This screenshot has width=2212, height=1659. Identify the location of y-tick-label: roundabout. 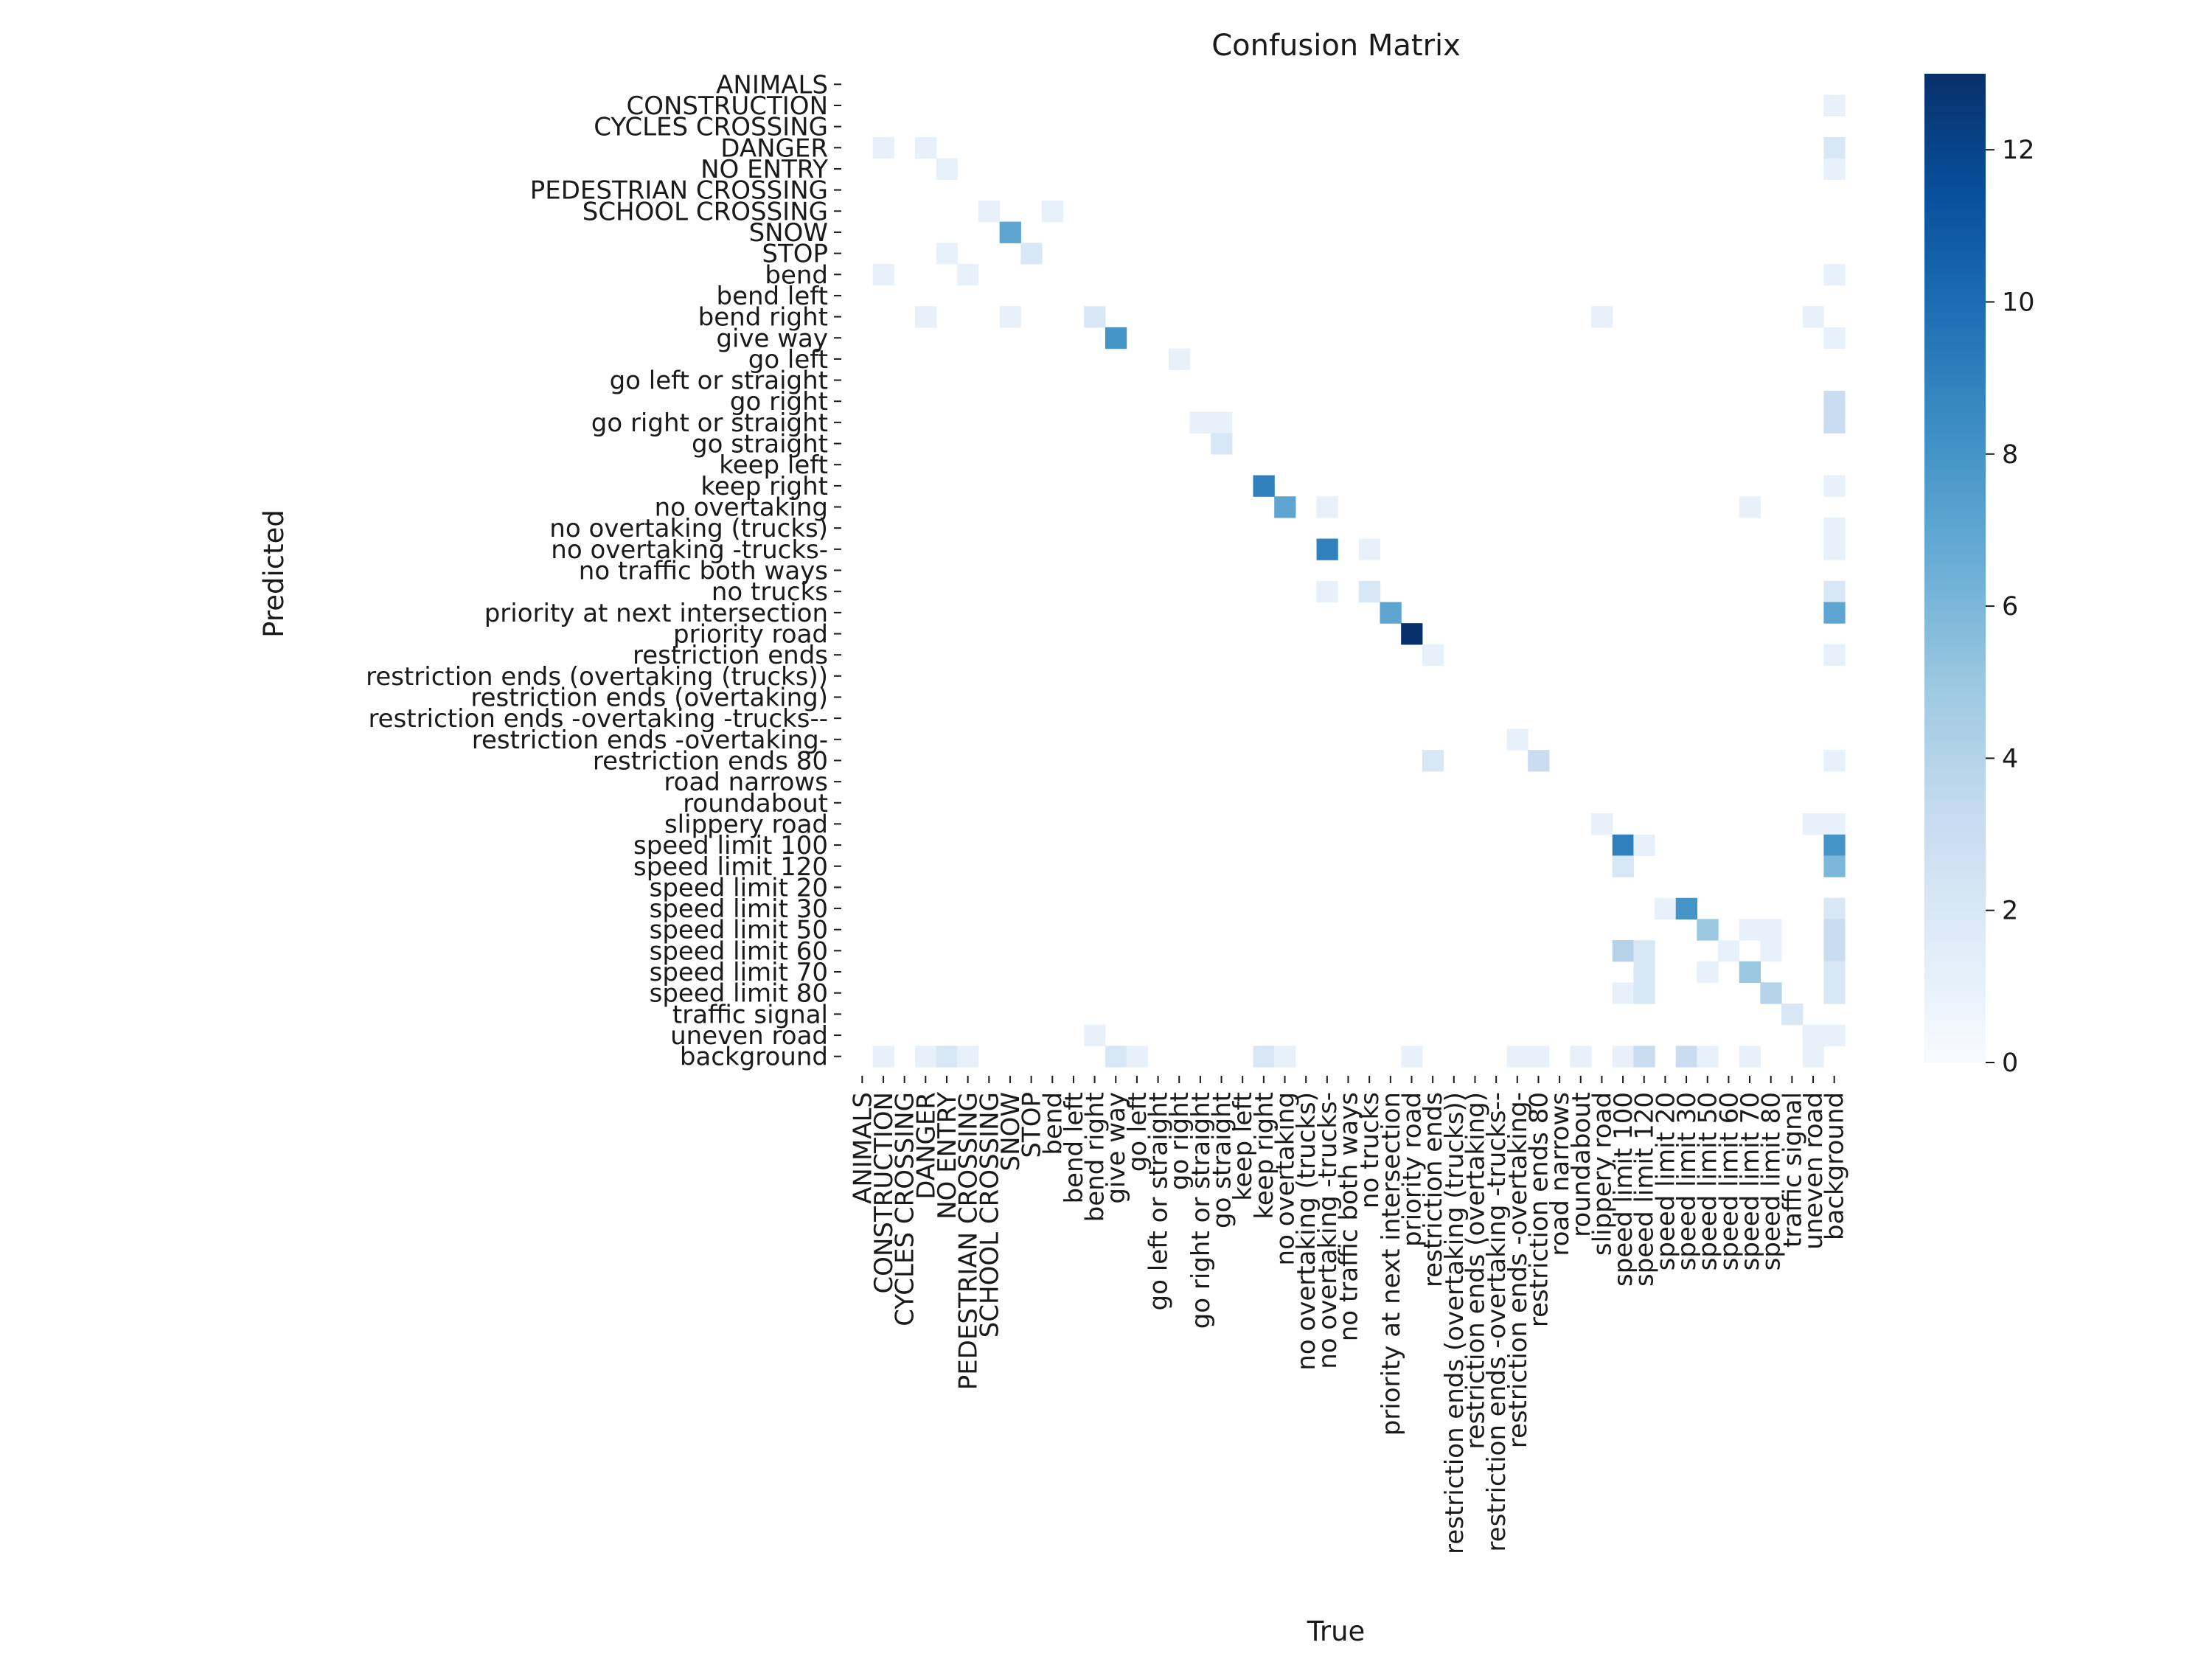
(755, 803).